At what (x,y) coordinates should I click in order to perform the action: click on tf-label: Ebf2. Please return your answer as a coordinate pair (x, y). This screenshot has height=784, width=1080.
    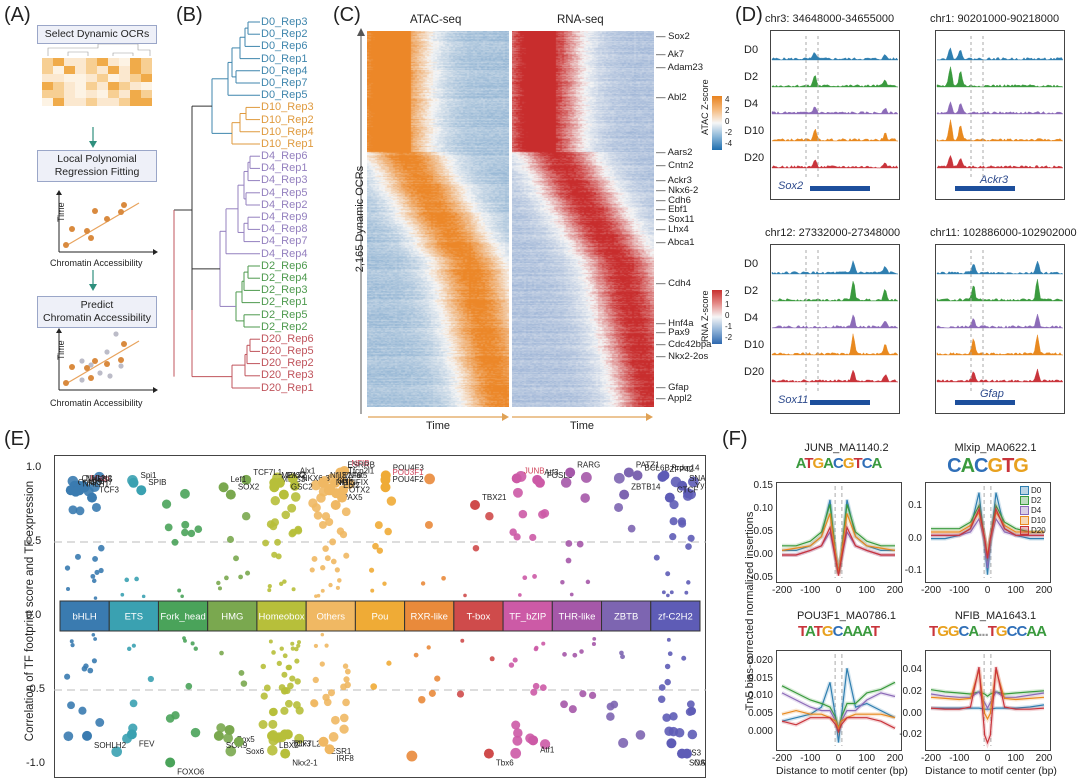
    Looking at the image, I should click on (351, 485).